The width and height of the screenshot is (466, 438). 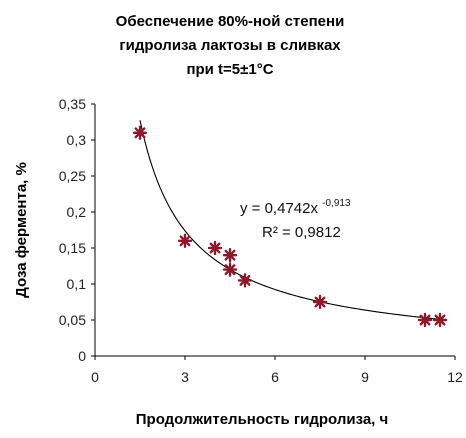 What do you see at coordinates (77, 284) in the screenshot?
I see `y-tick-label: 0,1` at bounding box center [77, 284].